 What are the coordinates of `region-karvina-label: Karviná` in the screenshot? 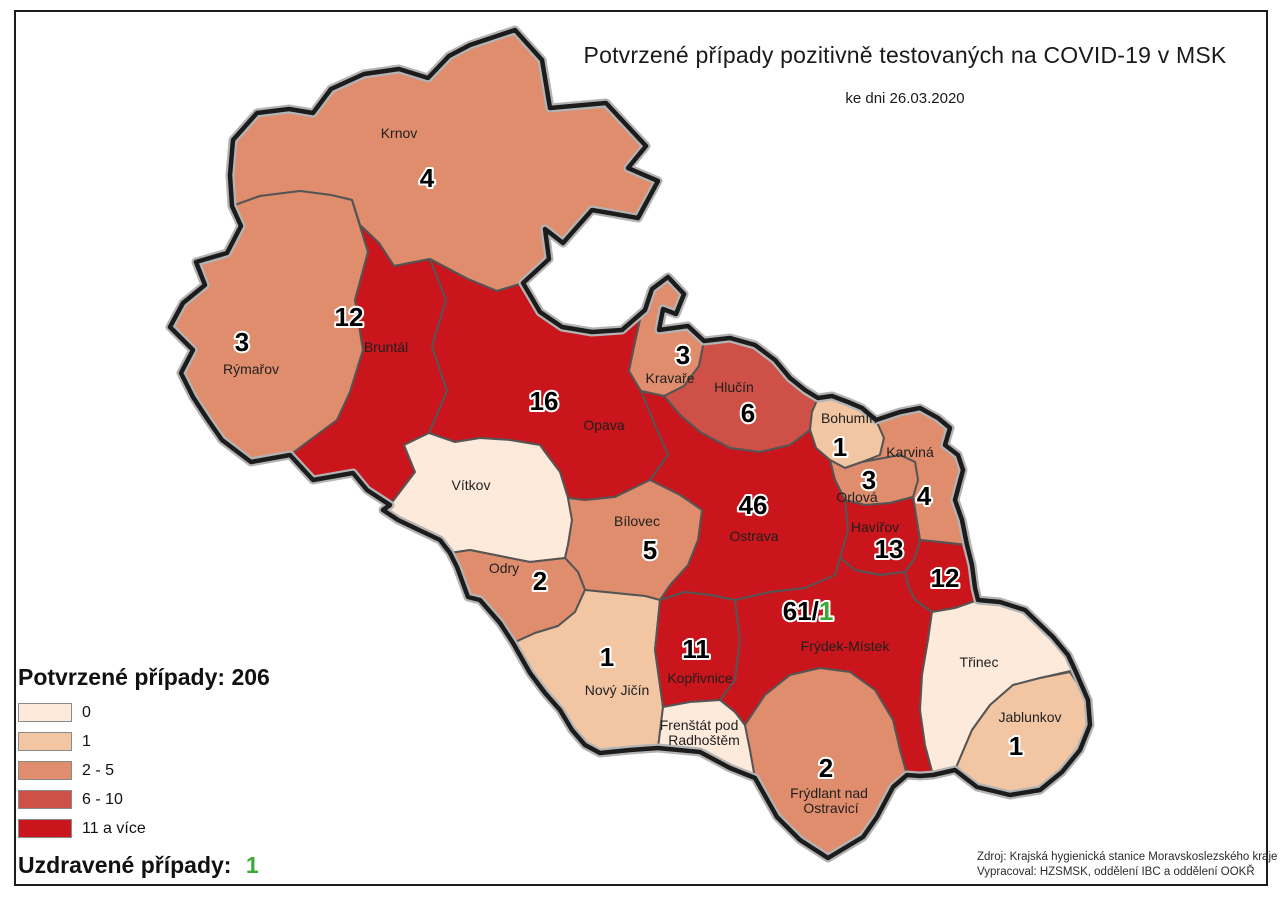 It's located at (910, 452).